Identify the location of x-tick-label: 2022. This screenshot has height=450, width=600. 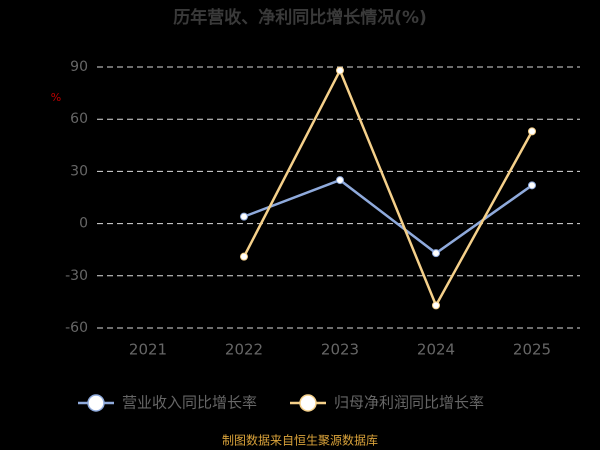
(244, 350).